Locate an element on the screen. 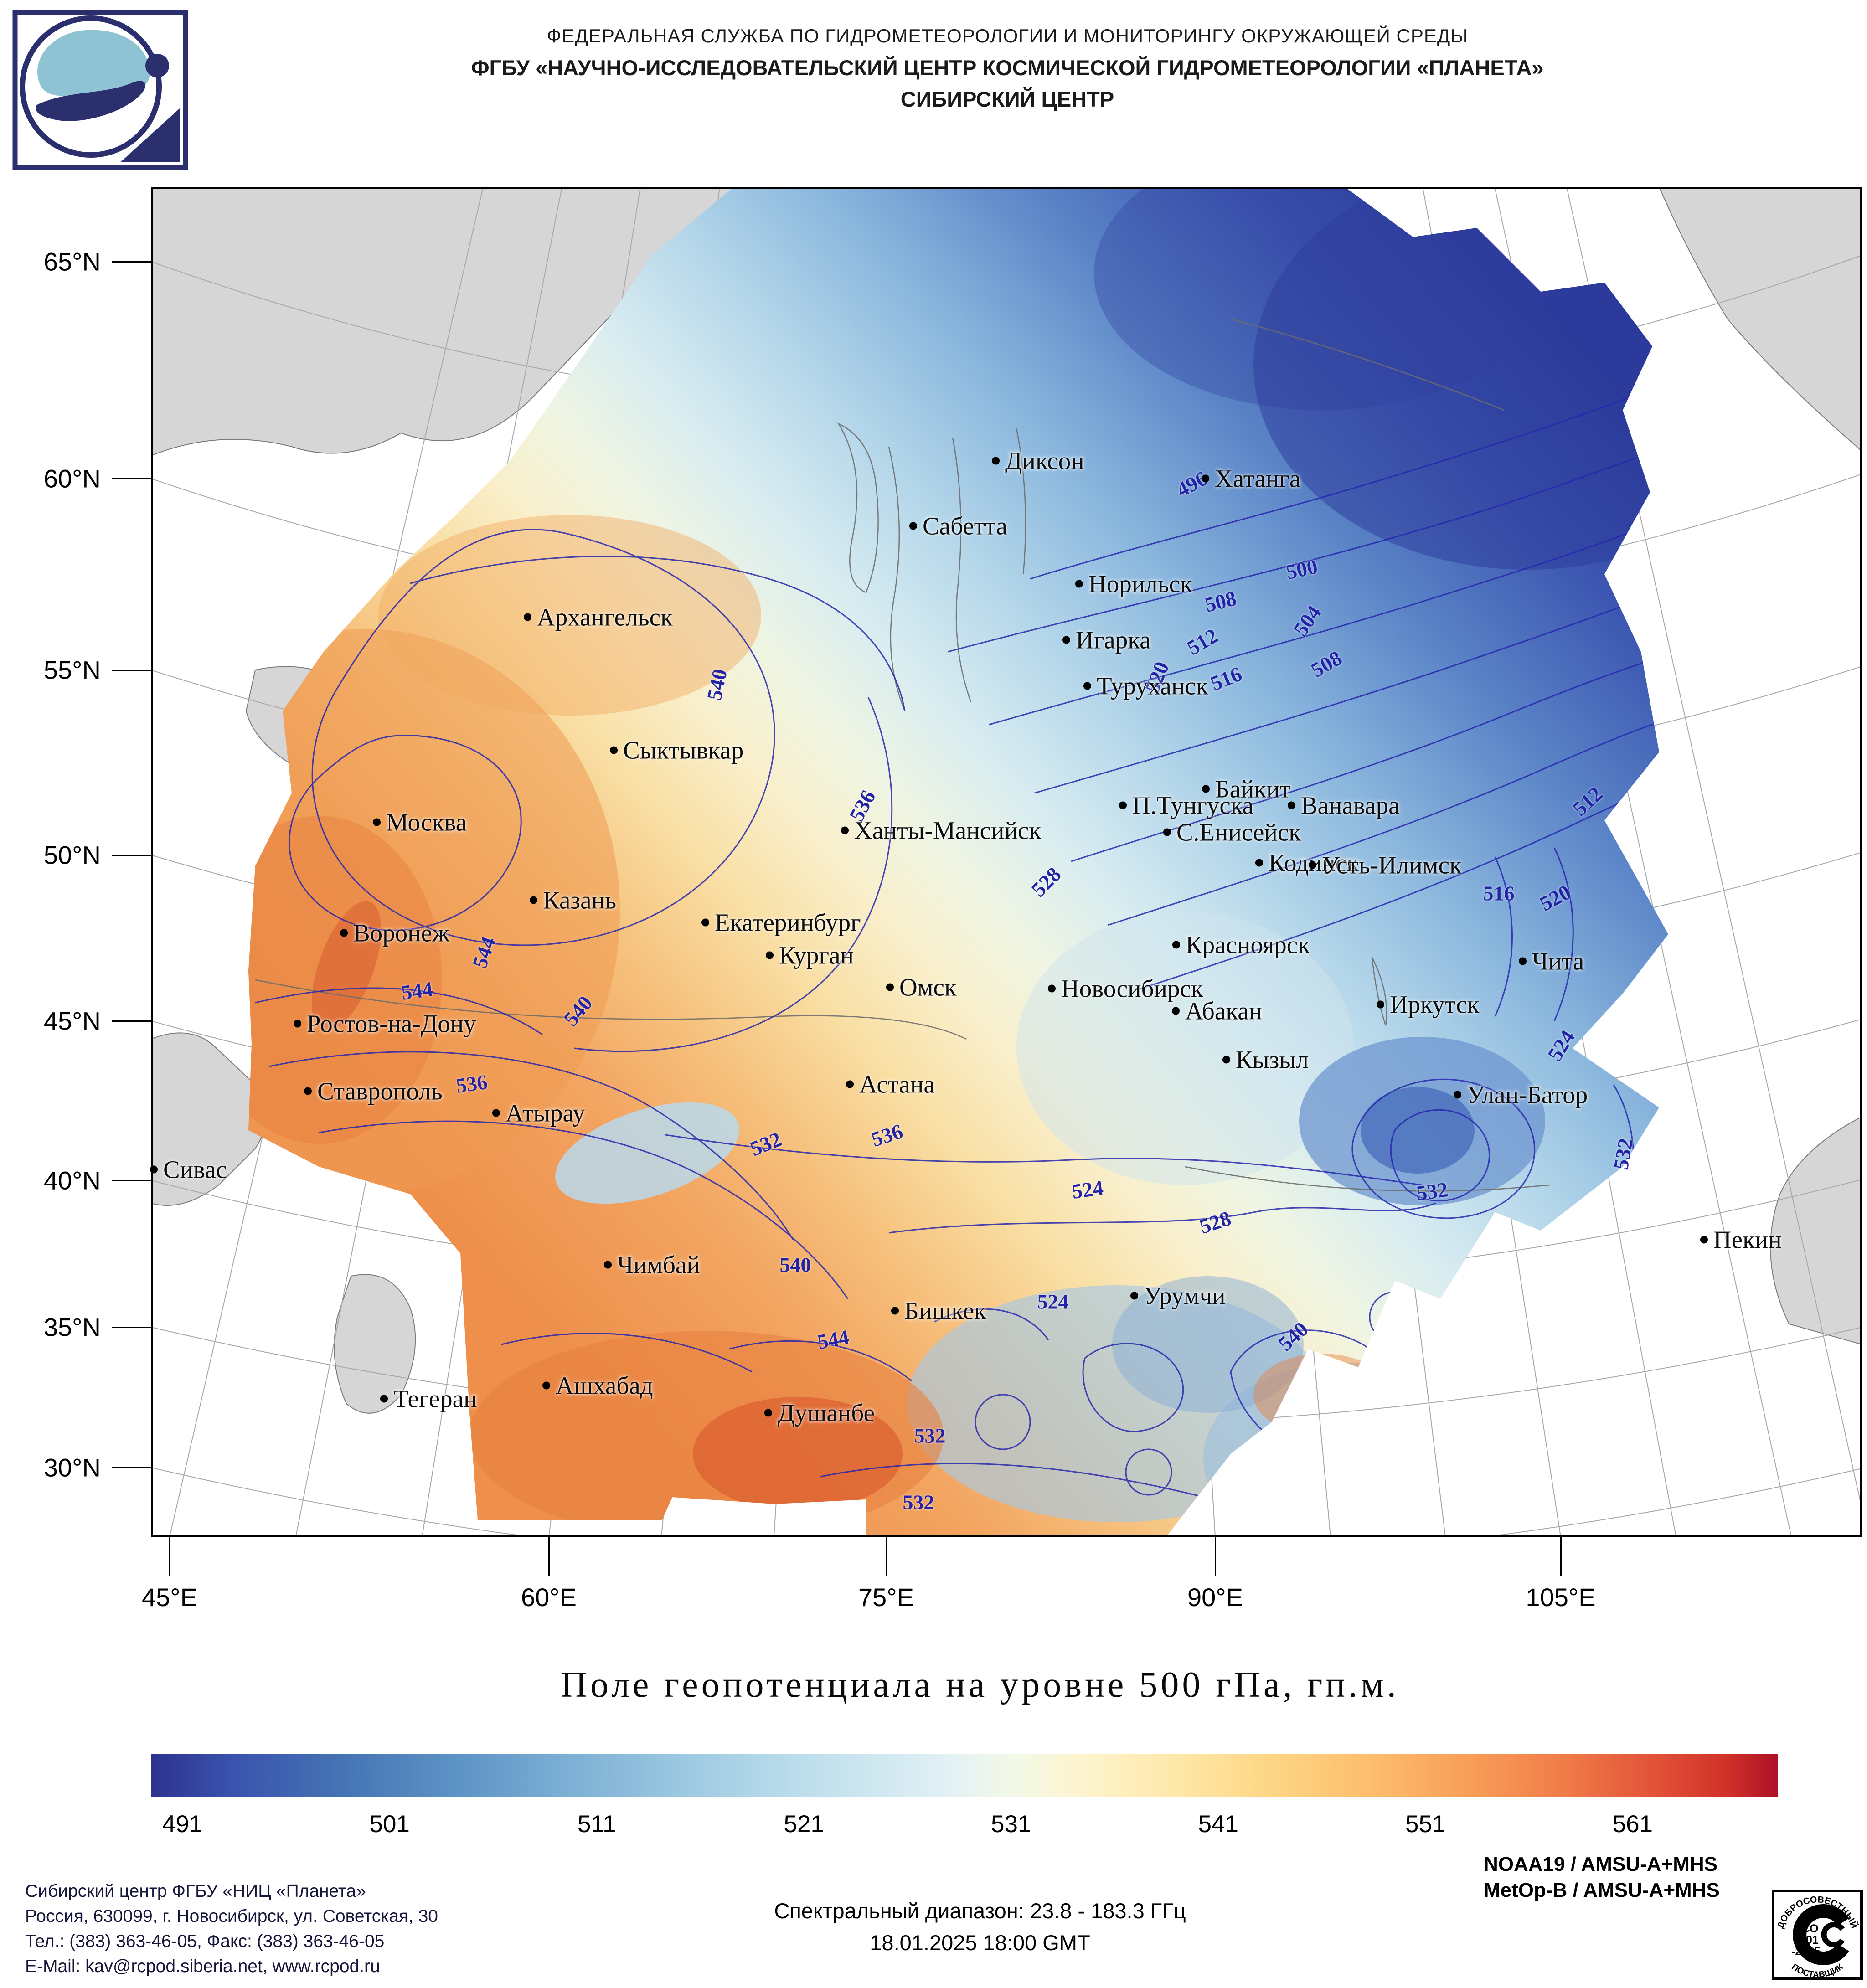 This screenshot has height=1988, width=1867. colorbar-tick-label: 531 is located at coordinates (1011, 1825).